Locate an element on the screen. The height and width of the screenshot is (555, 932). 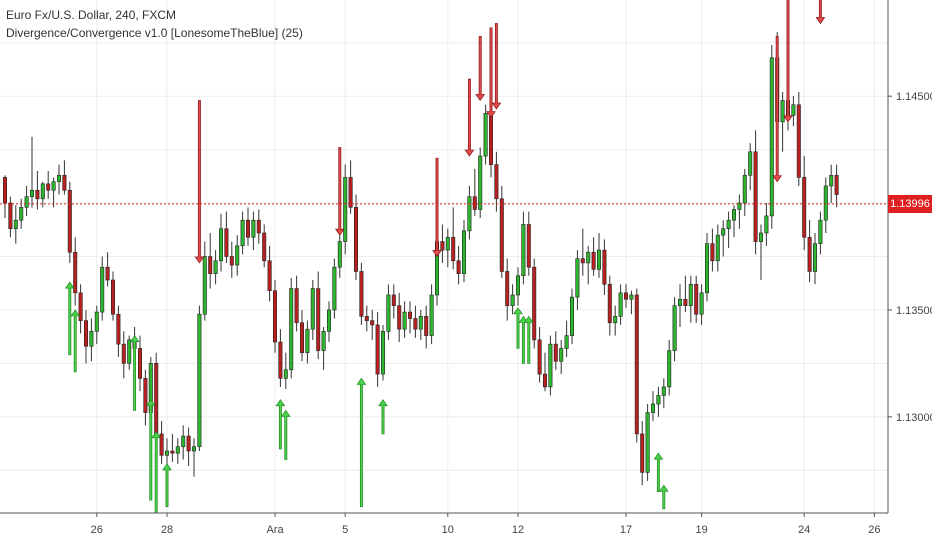
x-tick-label: 28 is located at coordinates (167, 530).